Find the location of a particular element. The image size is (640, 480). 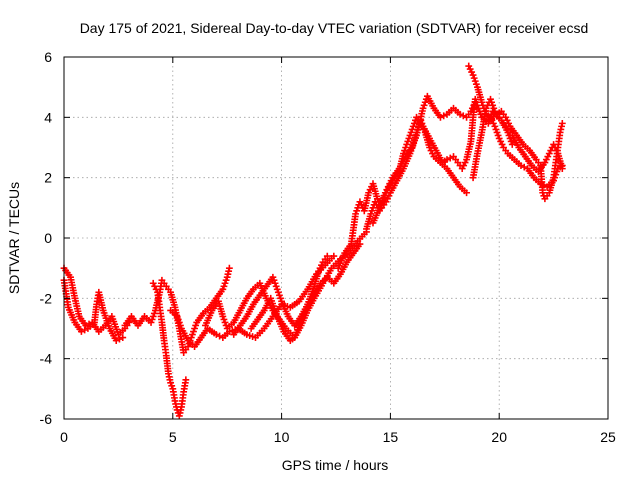

x-axis-label: GPS time / hours is located at coordinates (335, 465).